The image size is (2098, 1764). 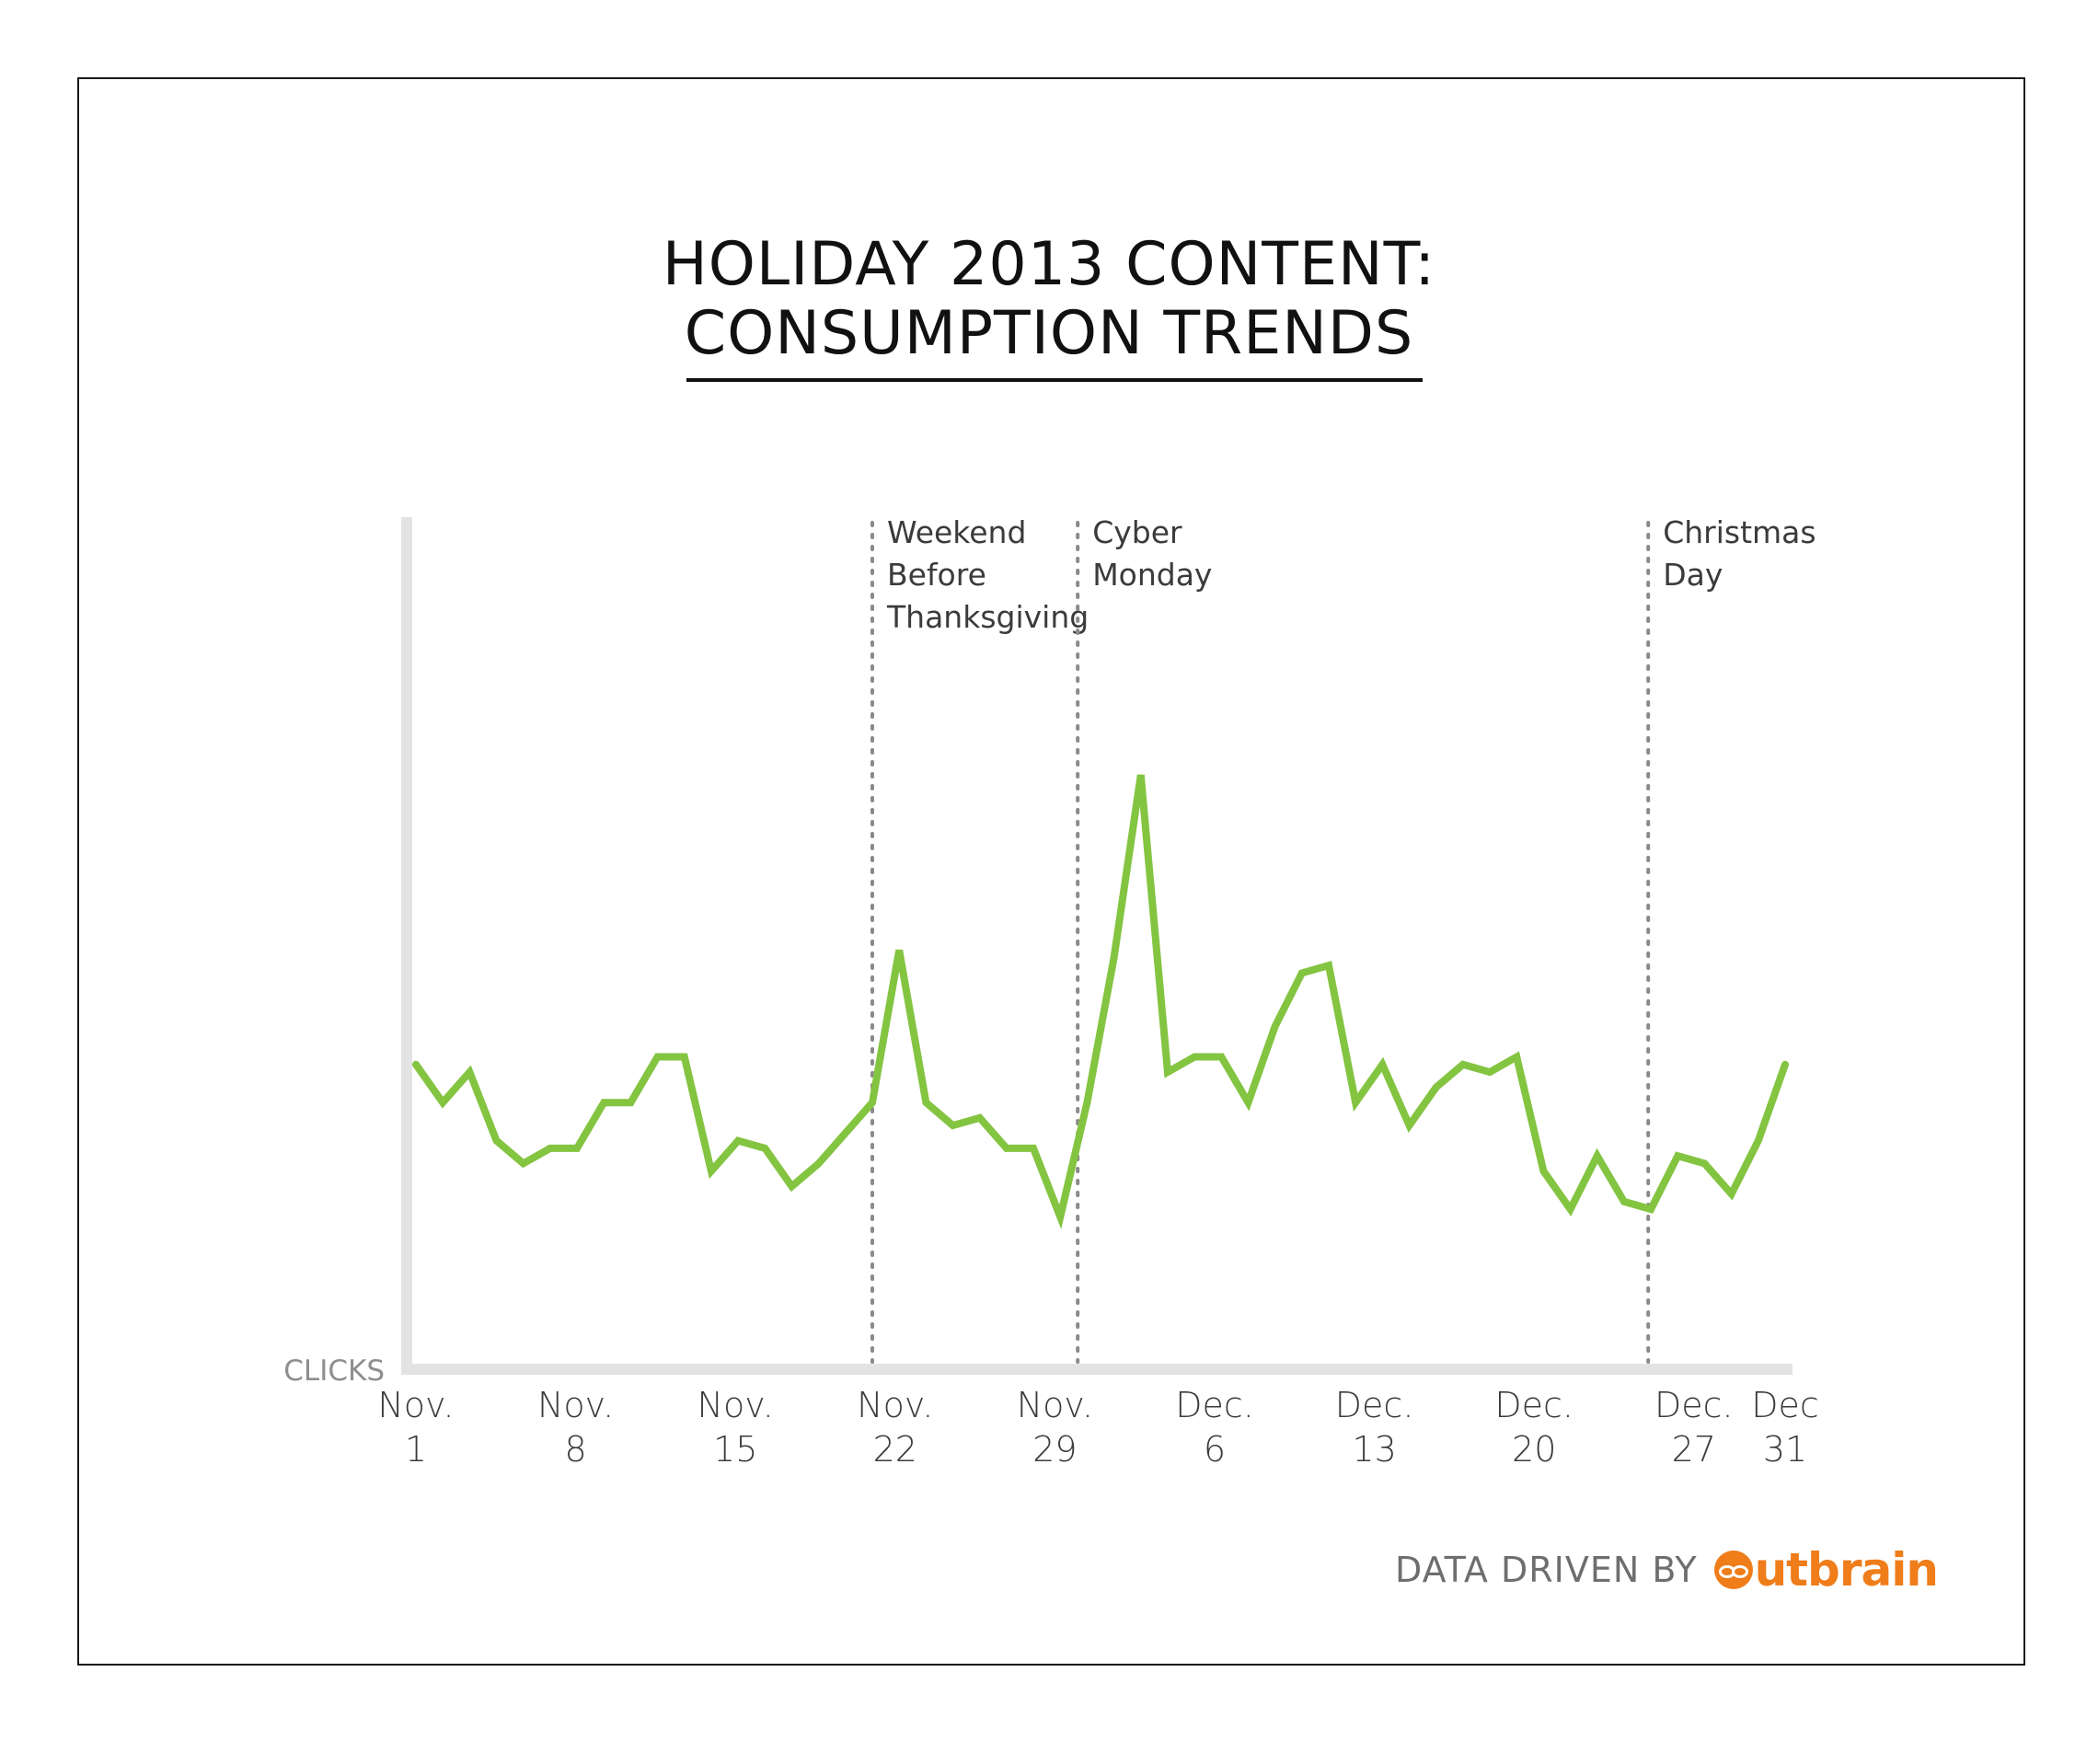 What do you see at coordinates (1785, 1427) in the screenshot?
I see `x-tick-label: Dec 31` at bounding box center [1785, 1427].